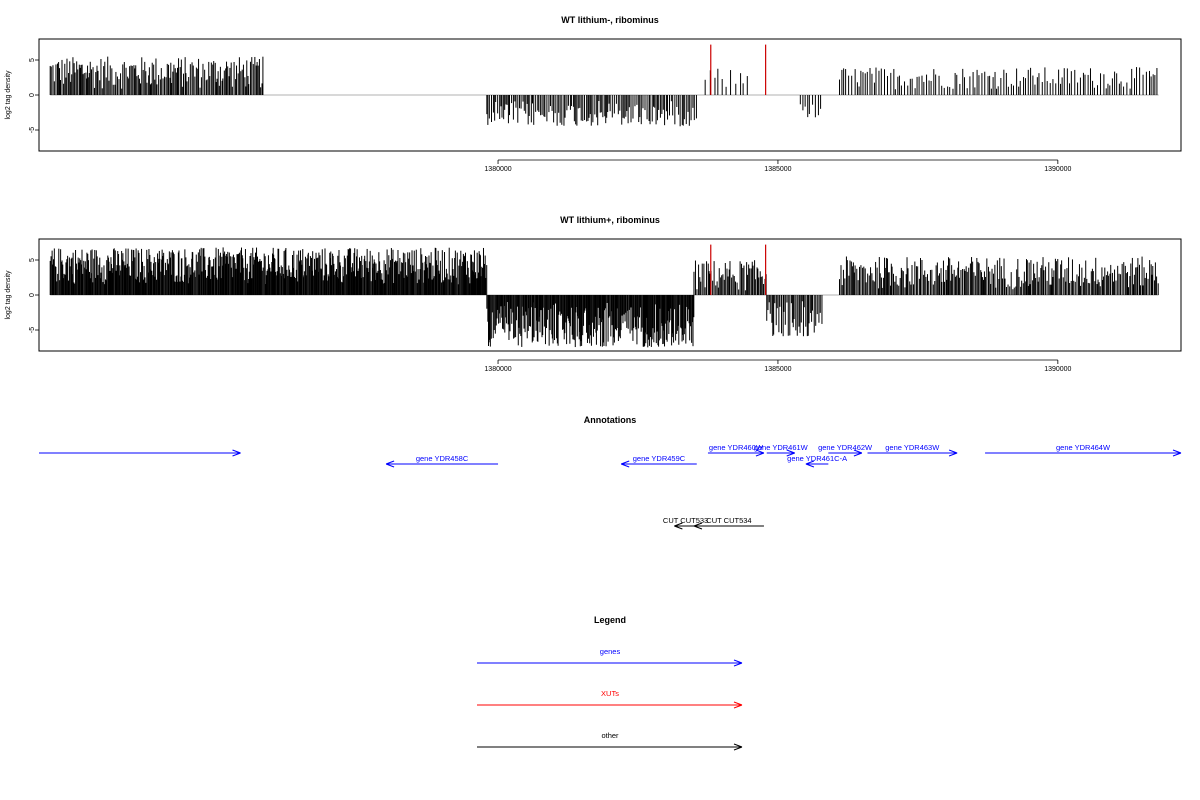 This screenshot has height=800, width=1200. What do you see at coordinates (610, 20) in the screenshot?
I see `panel-title: WT lithium-, ribominus` at bounding box center [610, 20].